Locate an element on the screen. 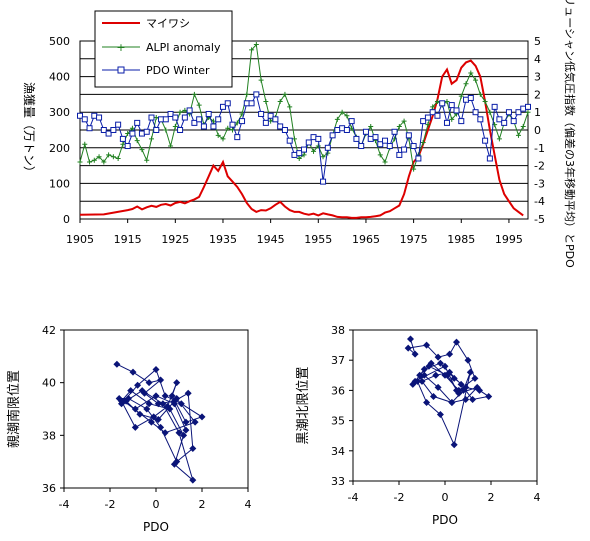 The width and height of the screenshot is (590, 541). left-tick-label: 400 is located at coordinates (59, 77).